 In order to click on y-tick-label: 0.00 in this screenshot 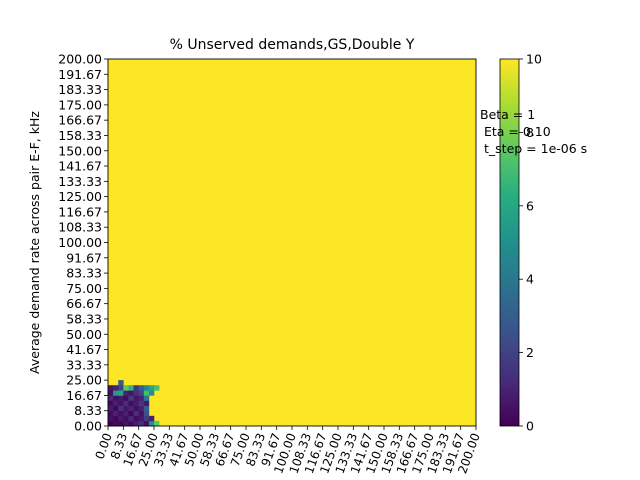, I will do `click(88, 426)`.